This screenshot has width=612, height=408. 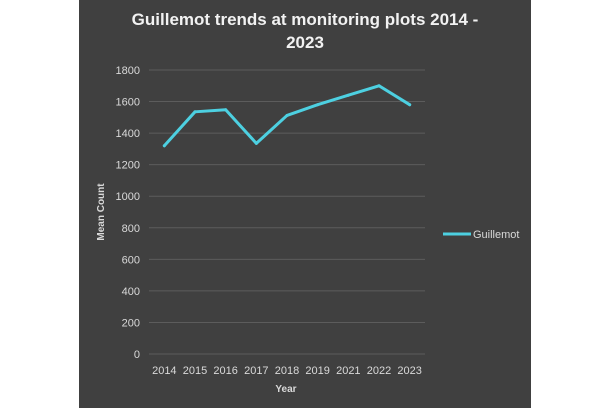 I want to click on x-tick-label: 2022, so click(x=379, y=371).